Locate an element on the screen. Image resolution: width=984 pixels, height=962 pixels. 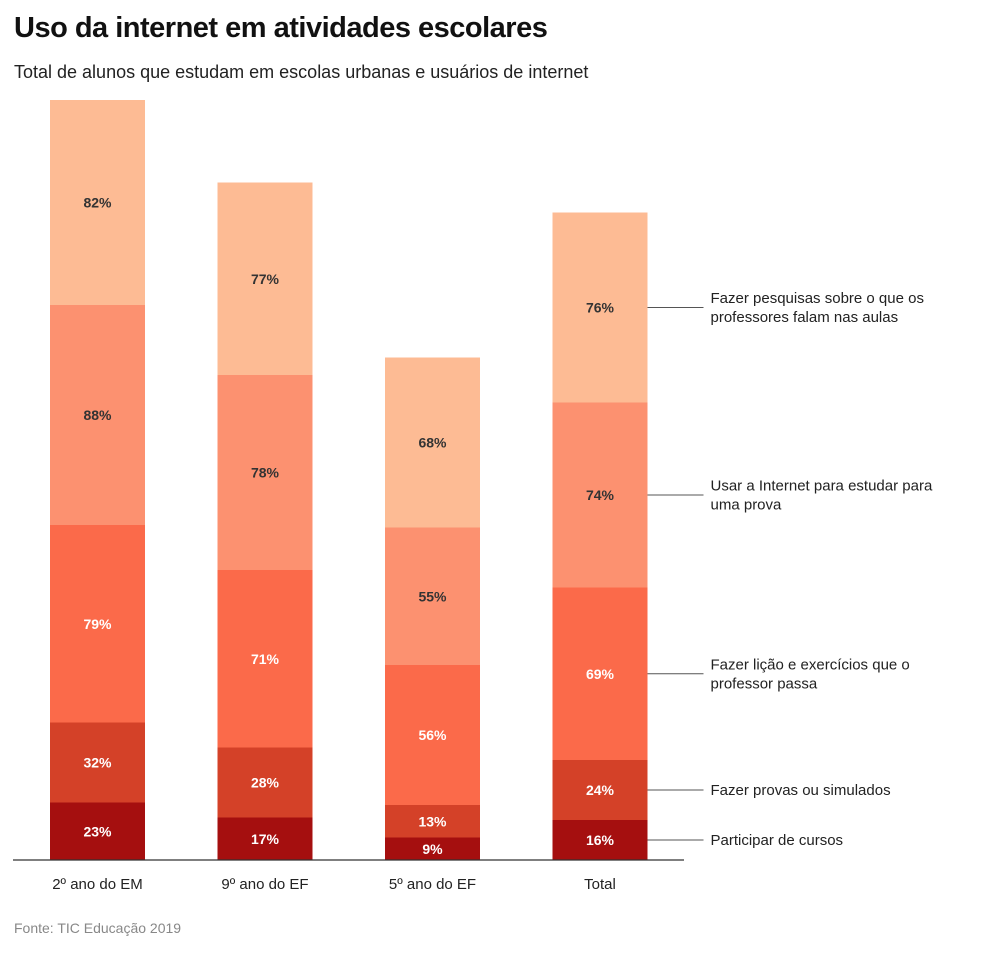
data-label: 68% is located at coordinates (432, 443).